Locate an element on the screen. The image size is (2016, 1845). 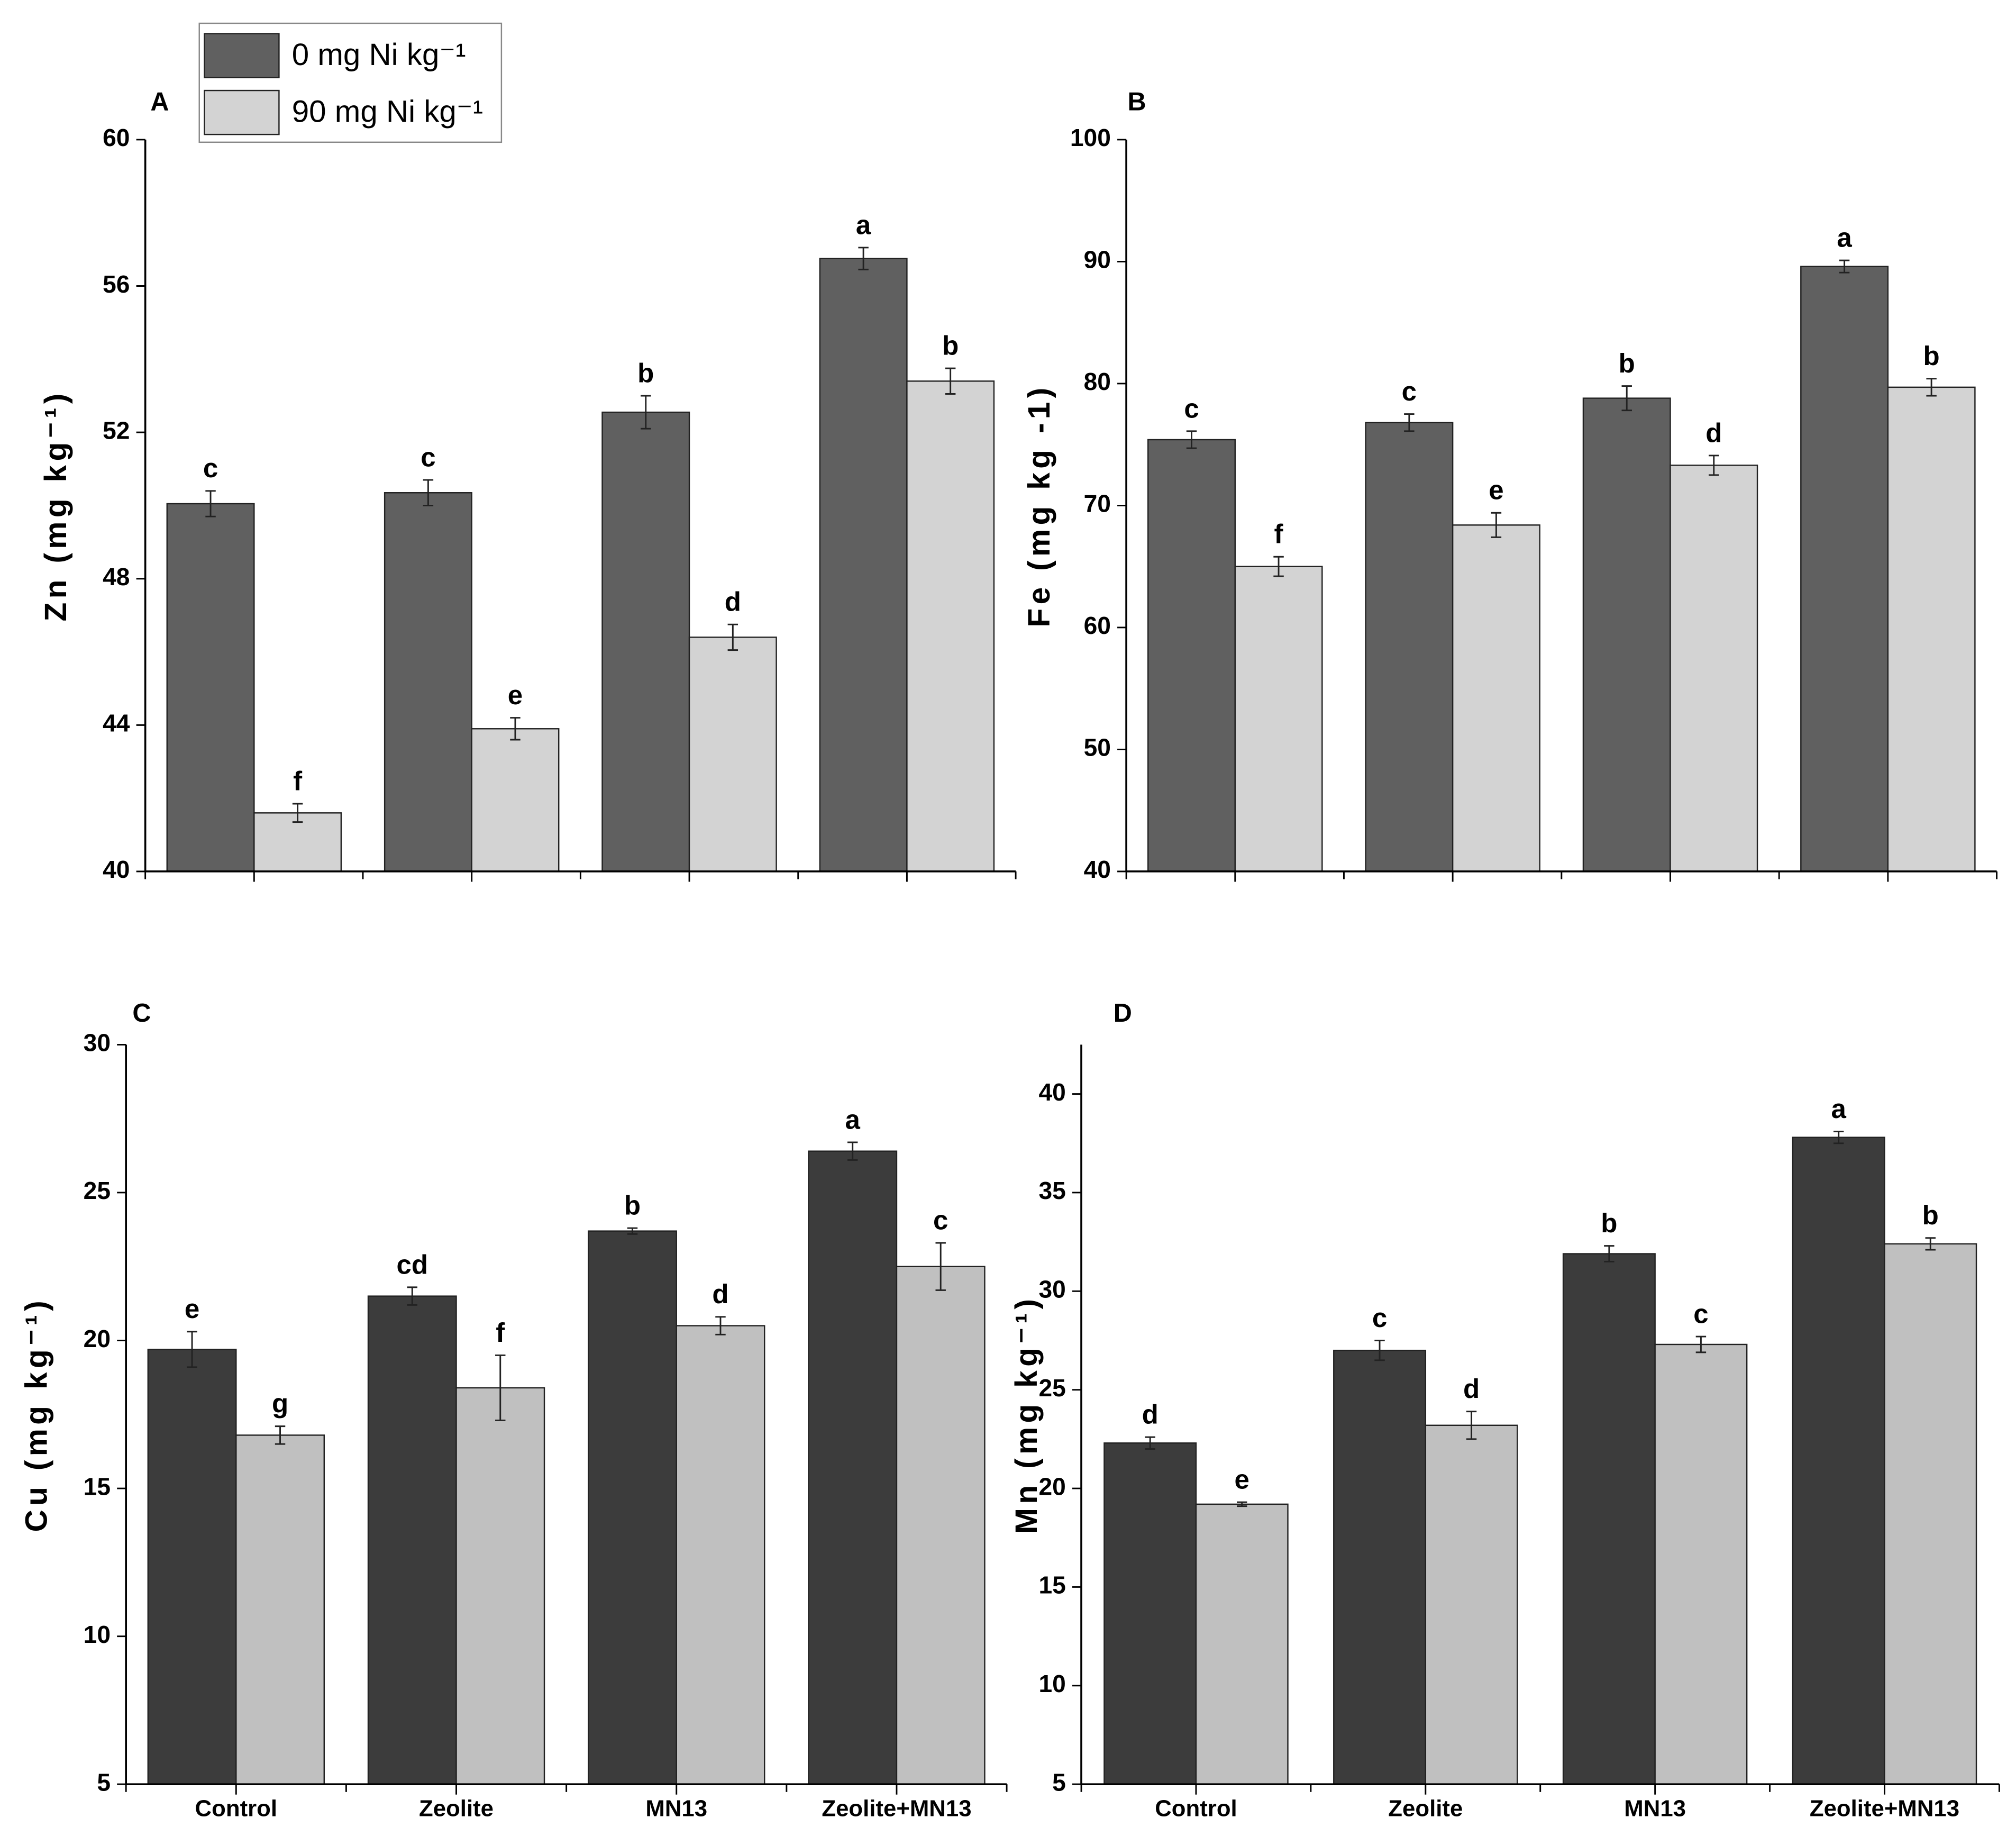
y-axis-label: Cu (mg kg⁻¹) is located at coordinates (36, 1414).